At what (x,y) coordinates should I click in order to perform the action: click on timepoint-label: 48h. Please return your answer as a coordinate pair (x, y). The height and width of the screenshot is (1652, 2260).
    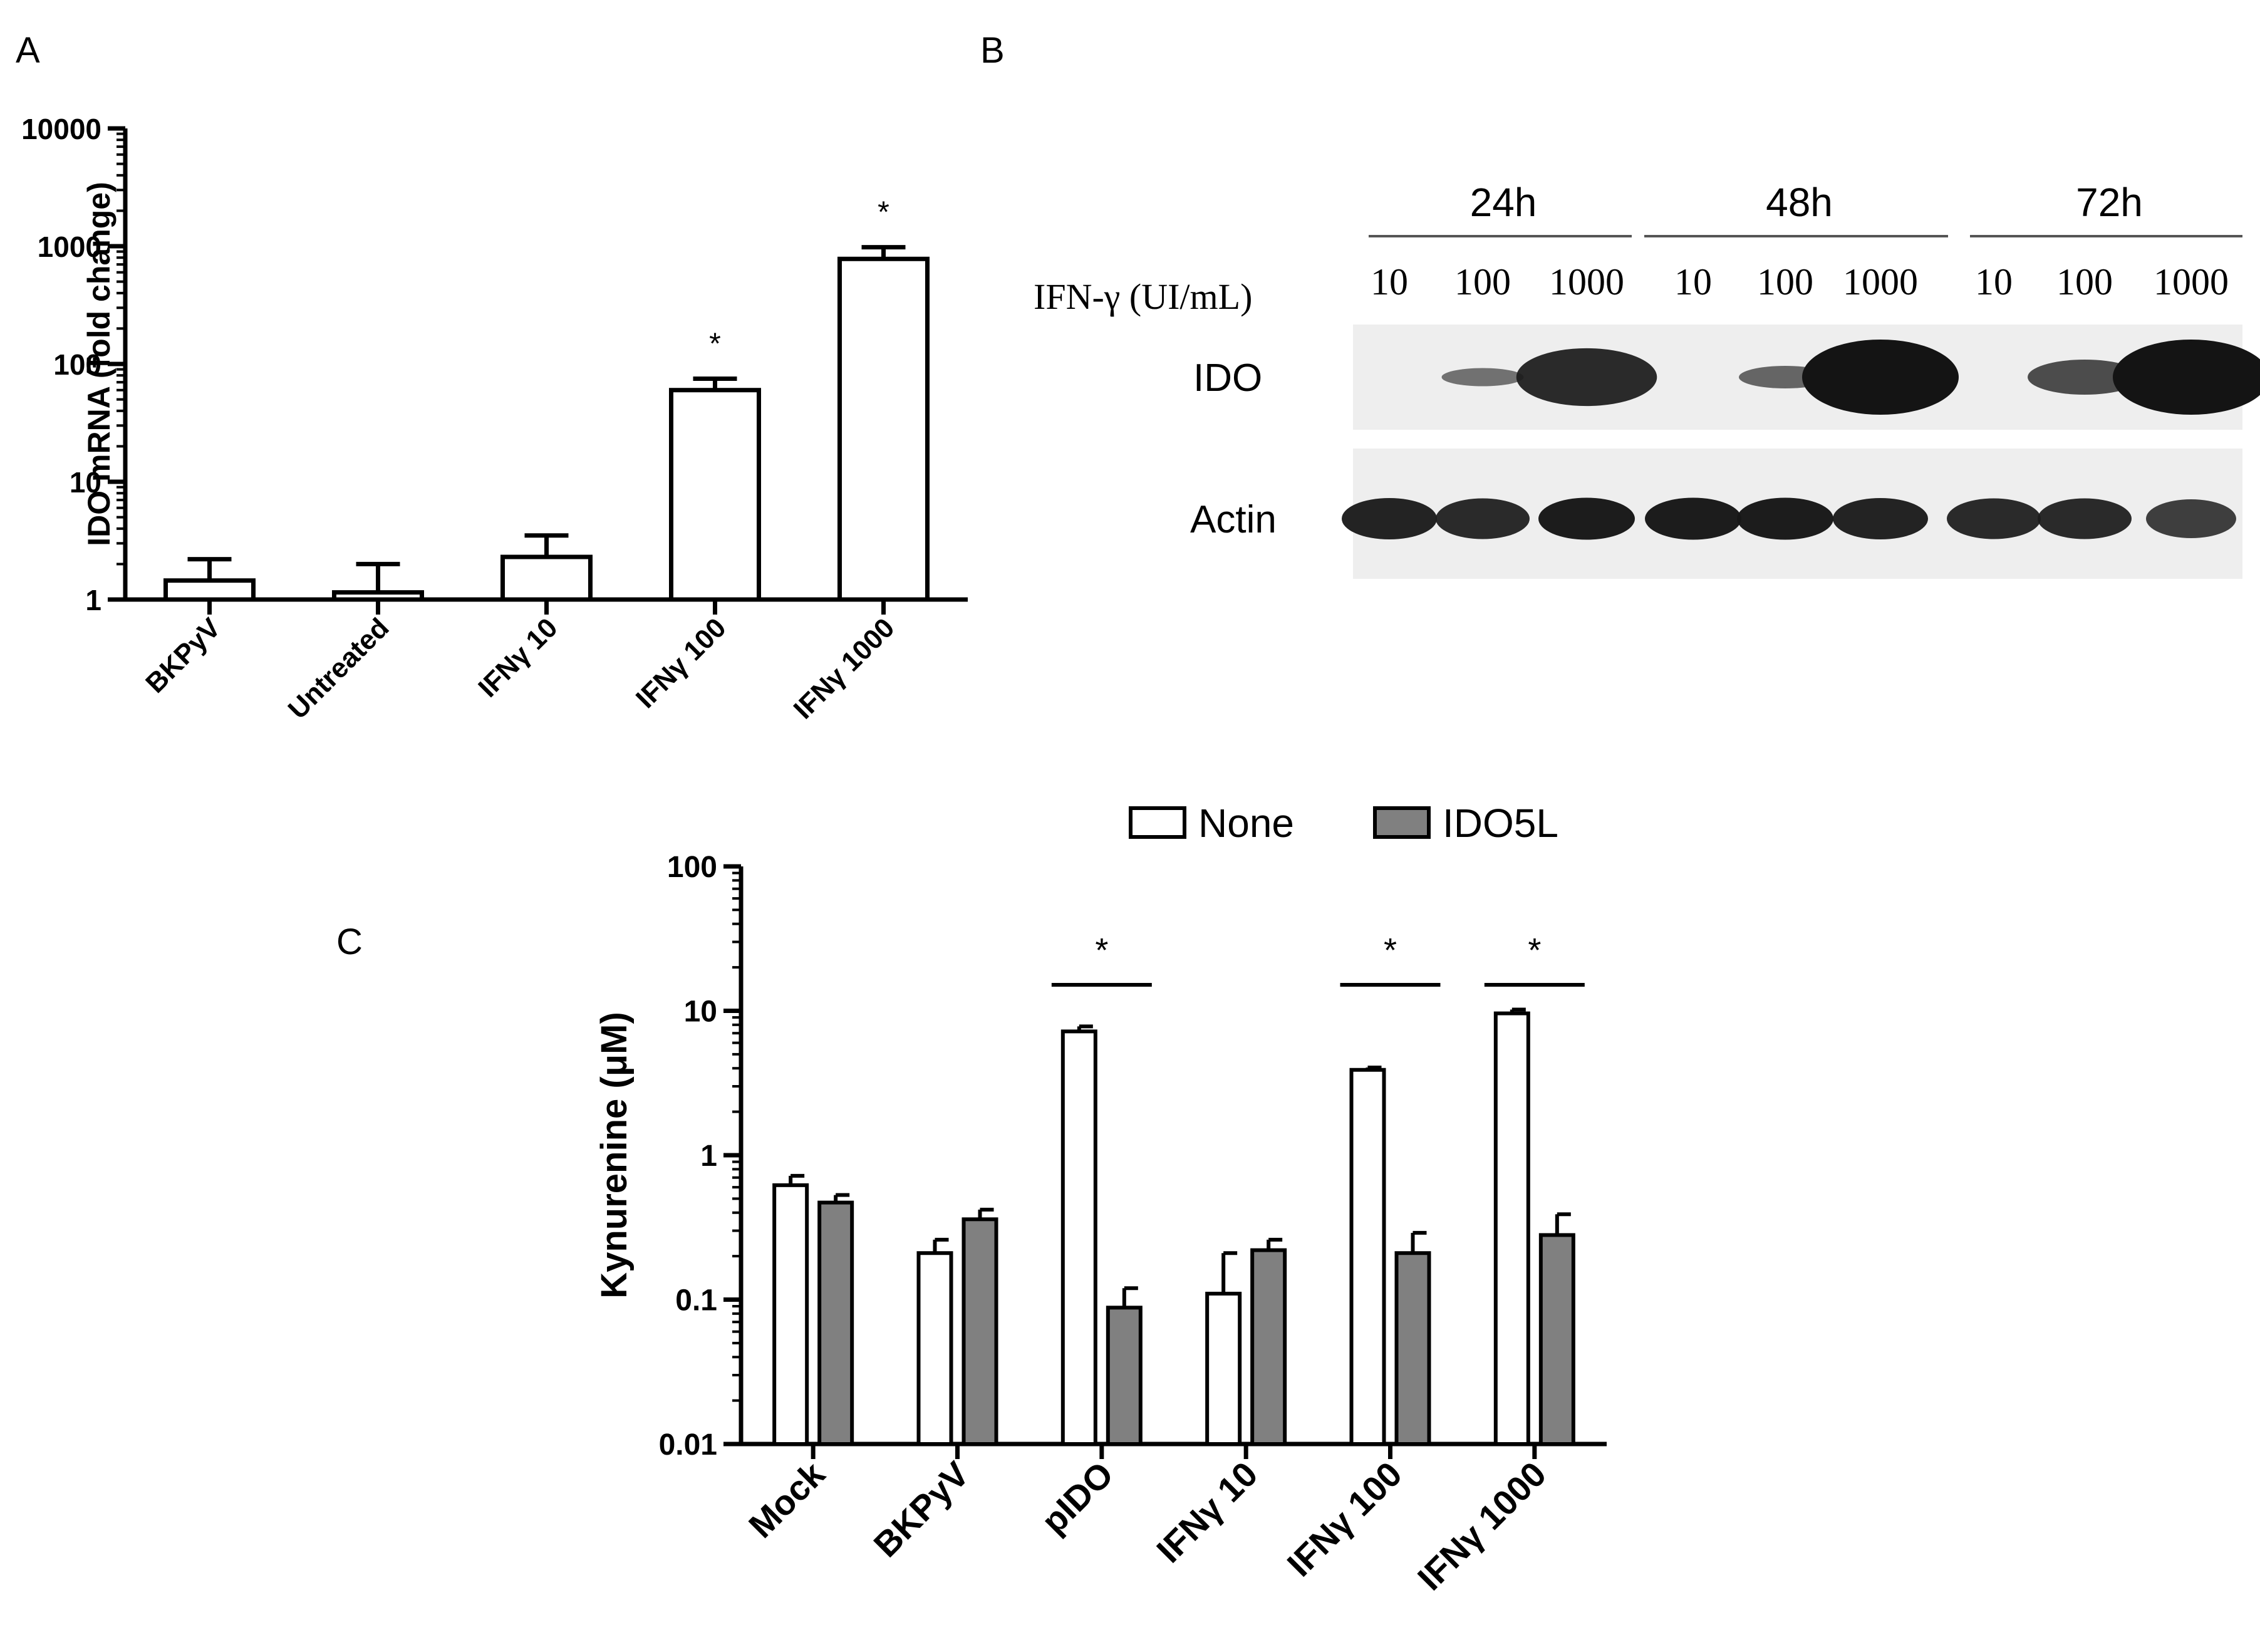
    Looking at the image, I should click on (1799, 202).